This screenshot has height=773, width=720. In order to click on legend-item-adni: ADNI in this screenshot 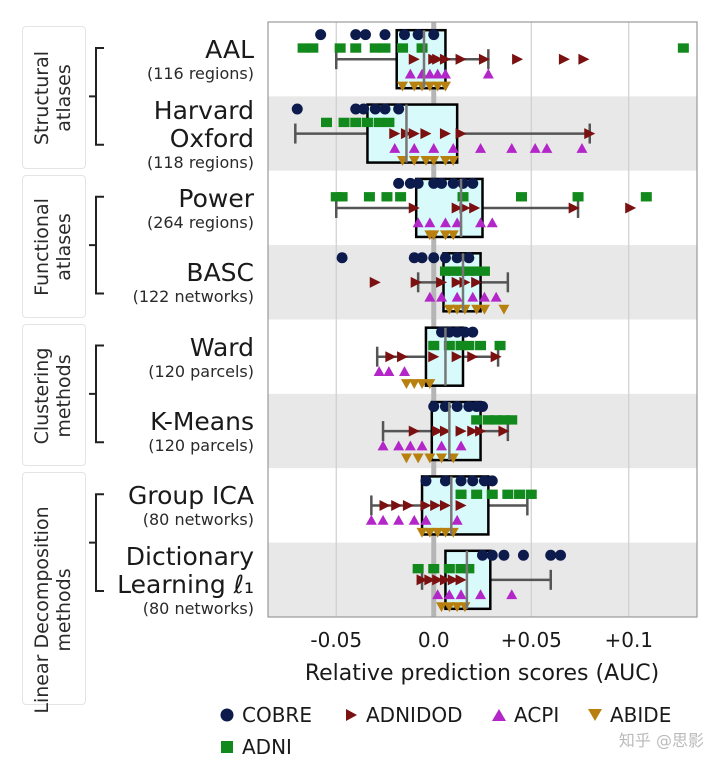, I will do `click(255, 747)`.